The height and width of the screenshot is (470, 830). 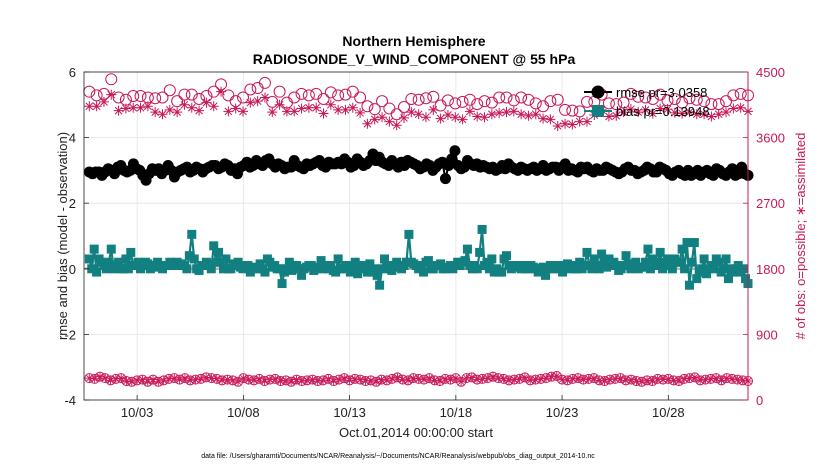 I want to click on y2-tick-label: 0, so click(x=759, y=400).